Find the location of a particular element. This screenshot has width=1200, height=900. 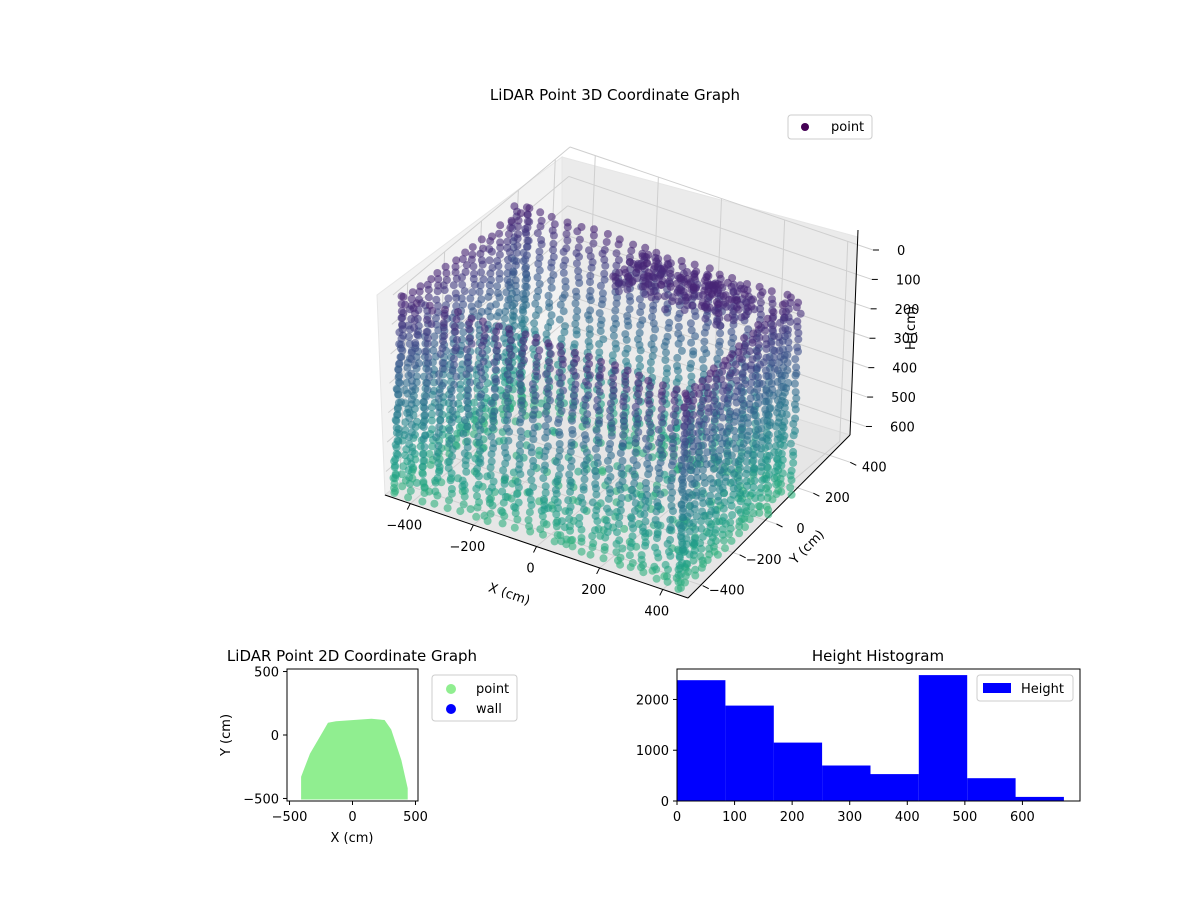

z-axis-label-3d: H (cm) is located at coordinates (911, 328).